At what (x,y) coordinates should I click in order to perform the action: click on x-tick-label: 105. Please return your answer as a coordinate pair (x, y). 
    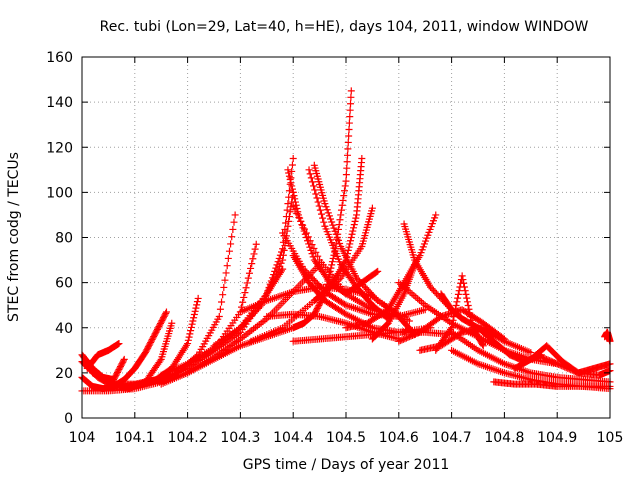
    Looking at the image, I should click on (610, 438).